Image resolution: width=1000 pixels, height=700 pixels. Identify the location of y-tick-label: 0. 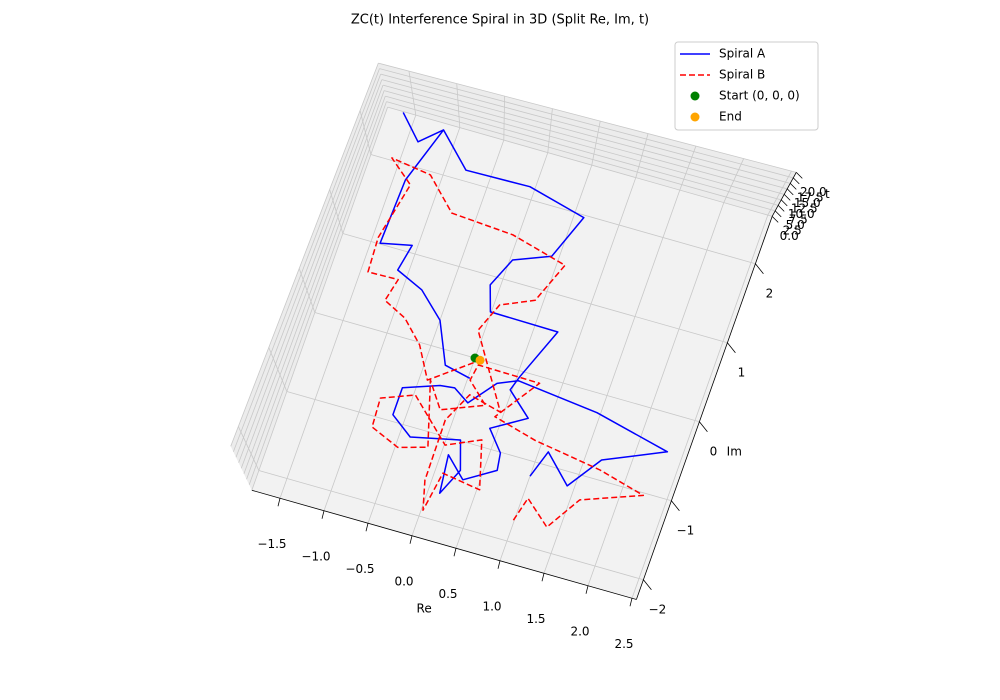
(714, 451).